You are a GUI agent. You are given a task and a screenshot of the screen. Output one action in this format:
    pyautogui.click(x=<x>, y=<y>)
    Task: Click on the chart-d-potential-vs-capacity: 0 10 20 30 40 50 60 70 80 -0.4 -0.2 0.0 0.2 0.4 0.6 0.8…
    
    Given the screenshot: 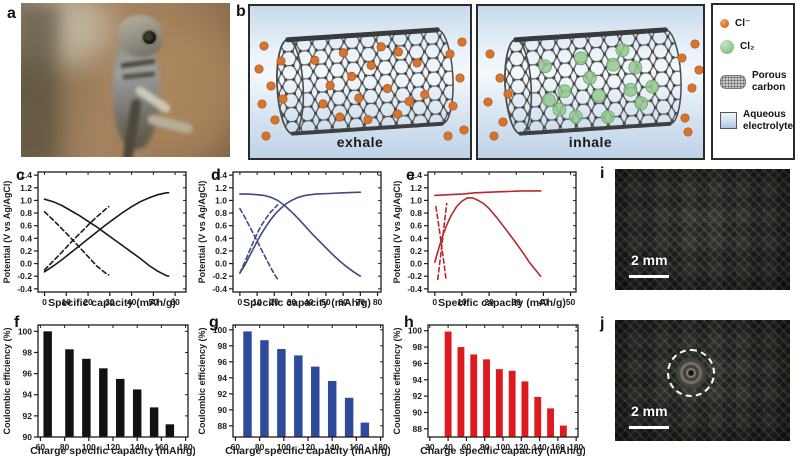 What is the action you would take?
    pyautogui.click(x=290, y=239)
    